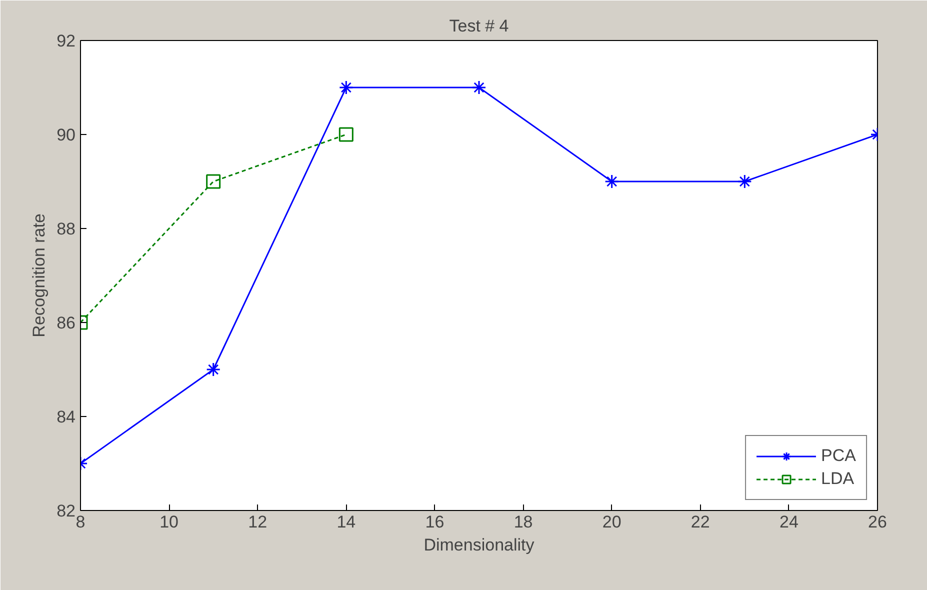 This screenshot has height=590, width=927. Describe the element at coordinates (788, 522) in the screenshot. I see `x-tick-label: 24` at that location.